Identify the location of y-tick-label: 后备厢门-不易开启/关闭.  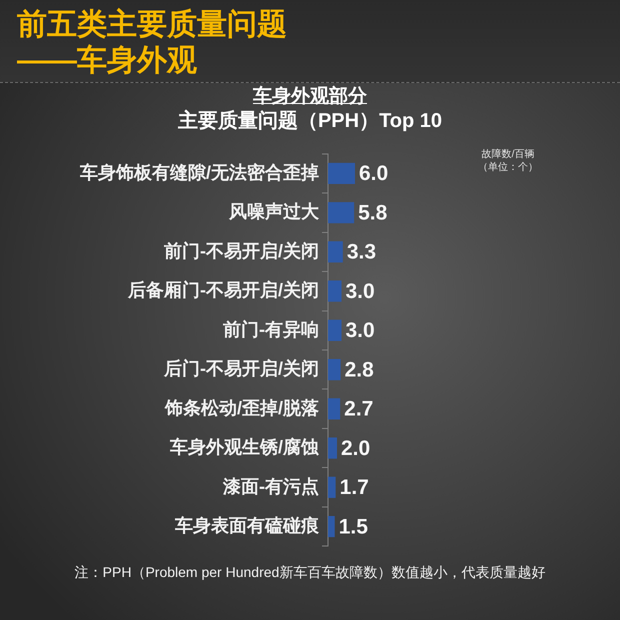
(223, 290).